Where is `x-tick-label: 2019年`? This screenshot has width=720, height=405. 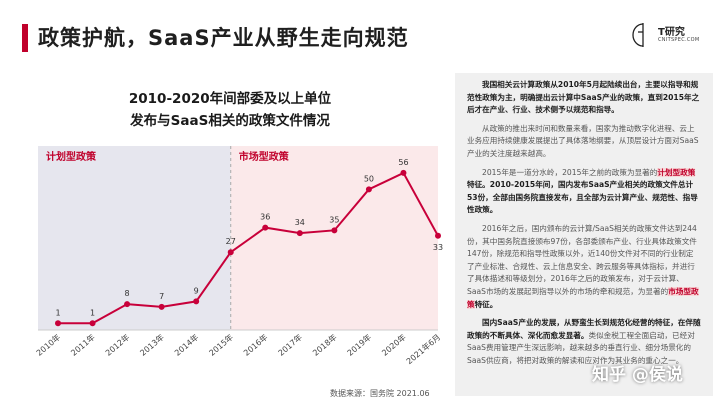 x-tick-label: 2019年 is located at coordinates (359, 345).